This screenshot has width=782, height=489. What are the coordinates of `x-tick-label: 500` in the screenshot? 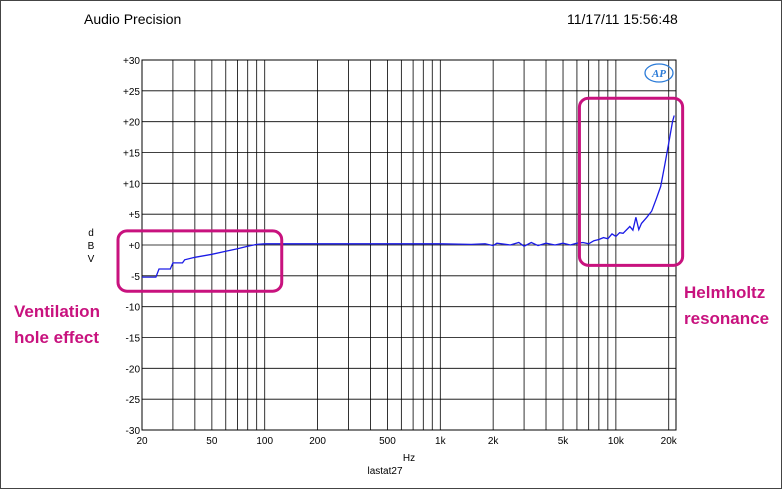 It's located at (387, 441).